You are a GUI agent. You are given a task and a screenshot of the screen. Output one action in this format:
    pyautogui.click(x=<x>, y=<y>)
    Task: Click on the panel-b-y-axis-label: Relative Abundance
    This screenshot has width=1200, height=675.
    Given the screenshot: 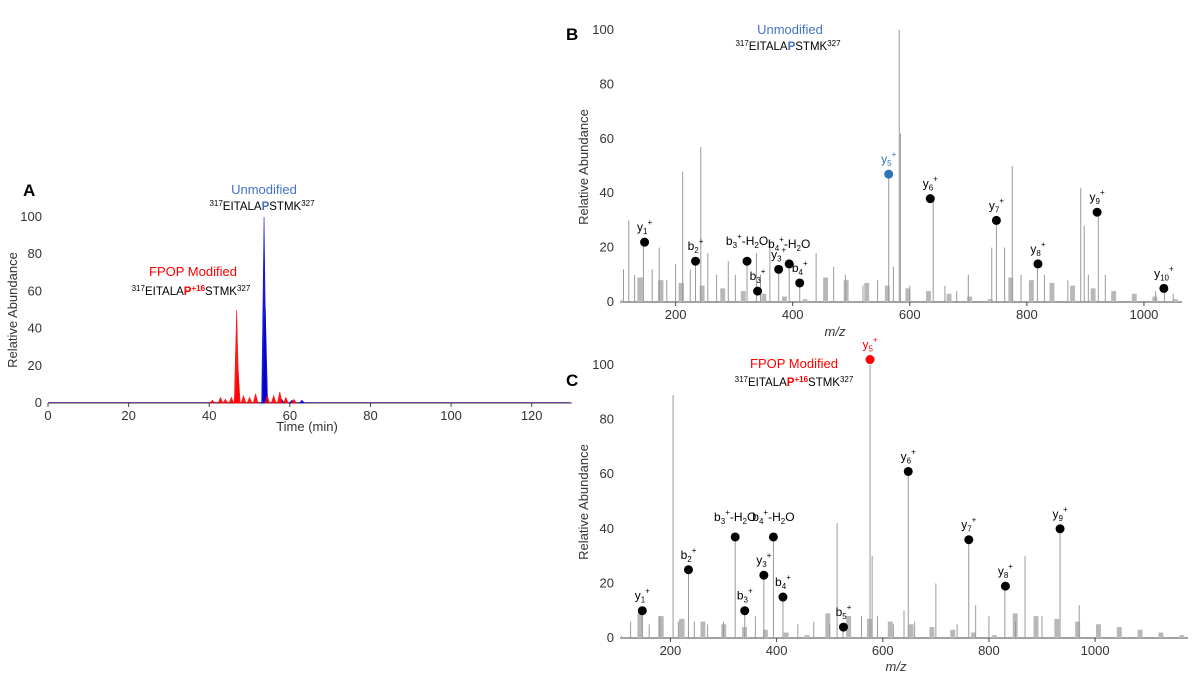 What is the action you would take?
    pyautogui.click(x=583, y=167)
    